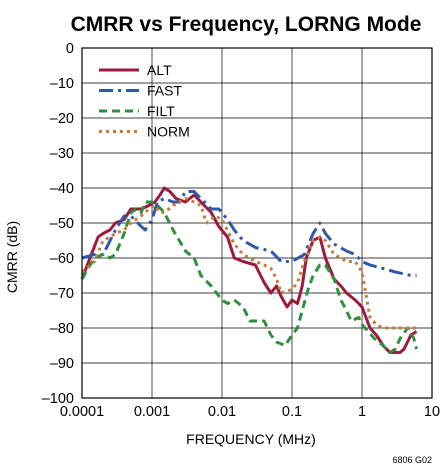  I want to click on x-tick-label: 0.001, so click(152, 412).